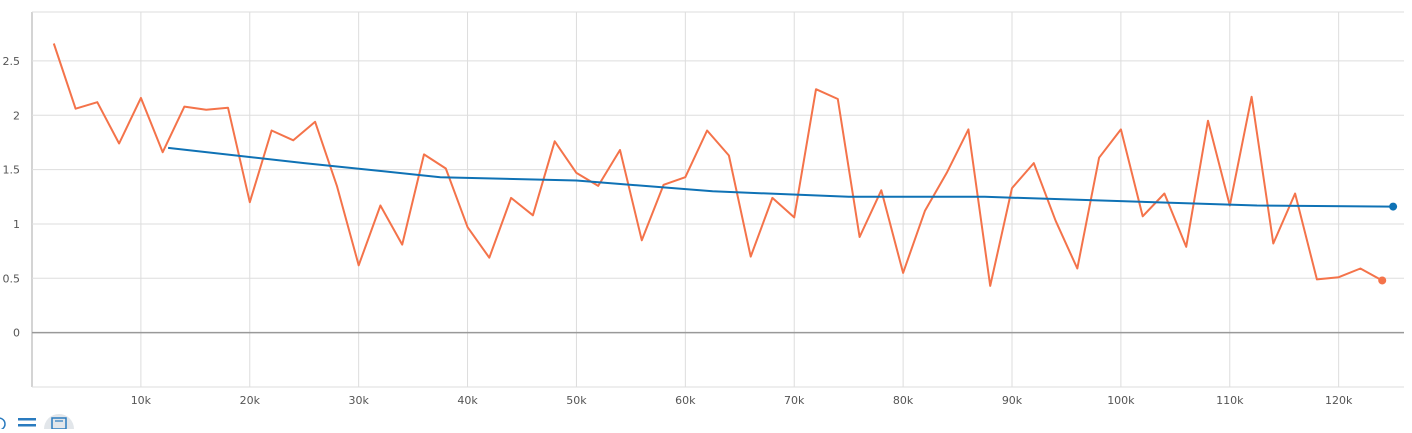 This screenshot has width=1412, height=433. Describe the element at coordinates (794, 400) in the screenshot. I see `x-tick-label: 70k` at that location.